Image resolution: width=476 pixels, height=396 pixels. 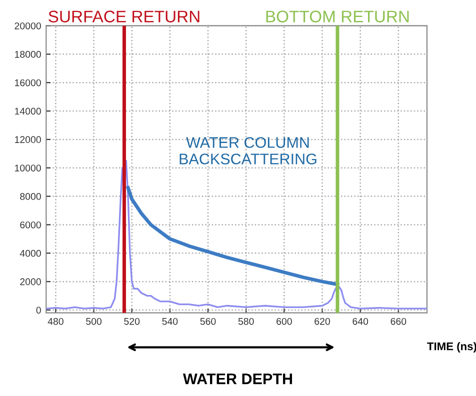 What do you see at coordinates (27, 26) in the screenshot?
I see `y-tick-label: 20000` at bounding box center [27, 26].